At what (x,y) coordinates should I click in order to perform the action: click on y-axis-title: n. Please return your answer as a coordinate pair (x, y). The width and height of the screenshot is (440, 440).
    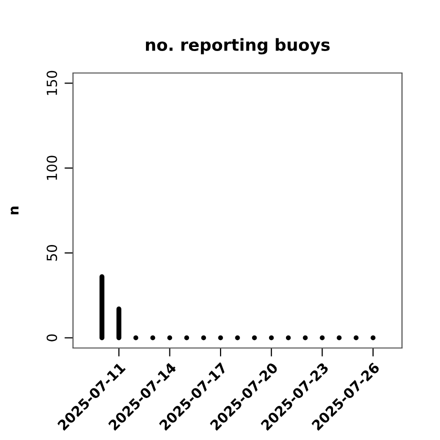
    Looking at the image, I should click on (14, 210).